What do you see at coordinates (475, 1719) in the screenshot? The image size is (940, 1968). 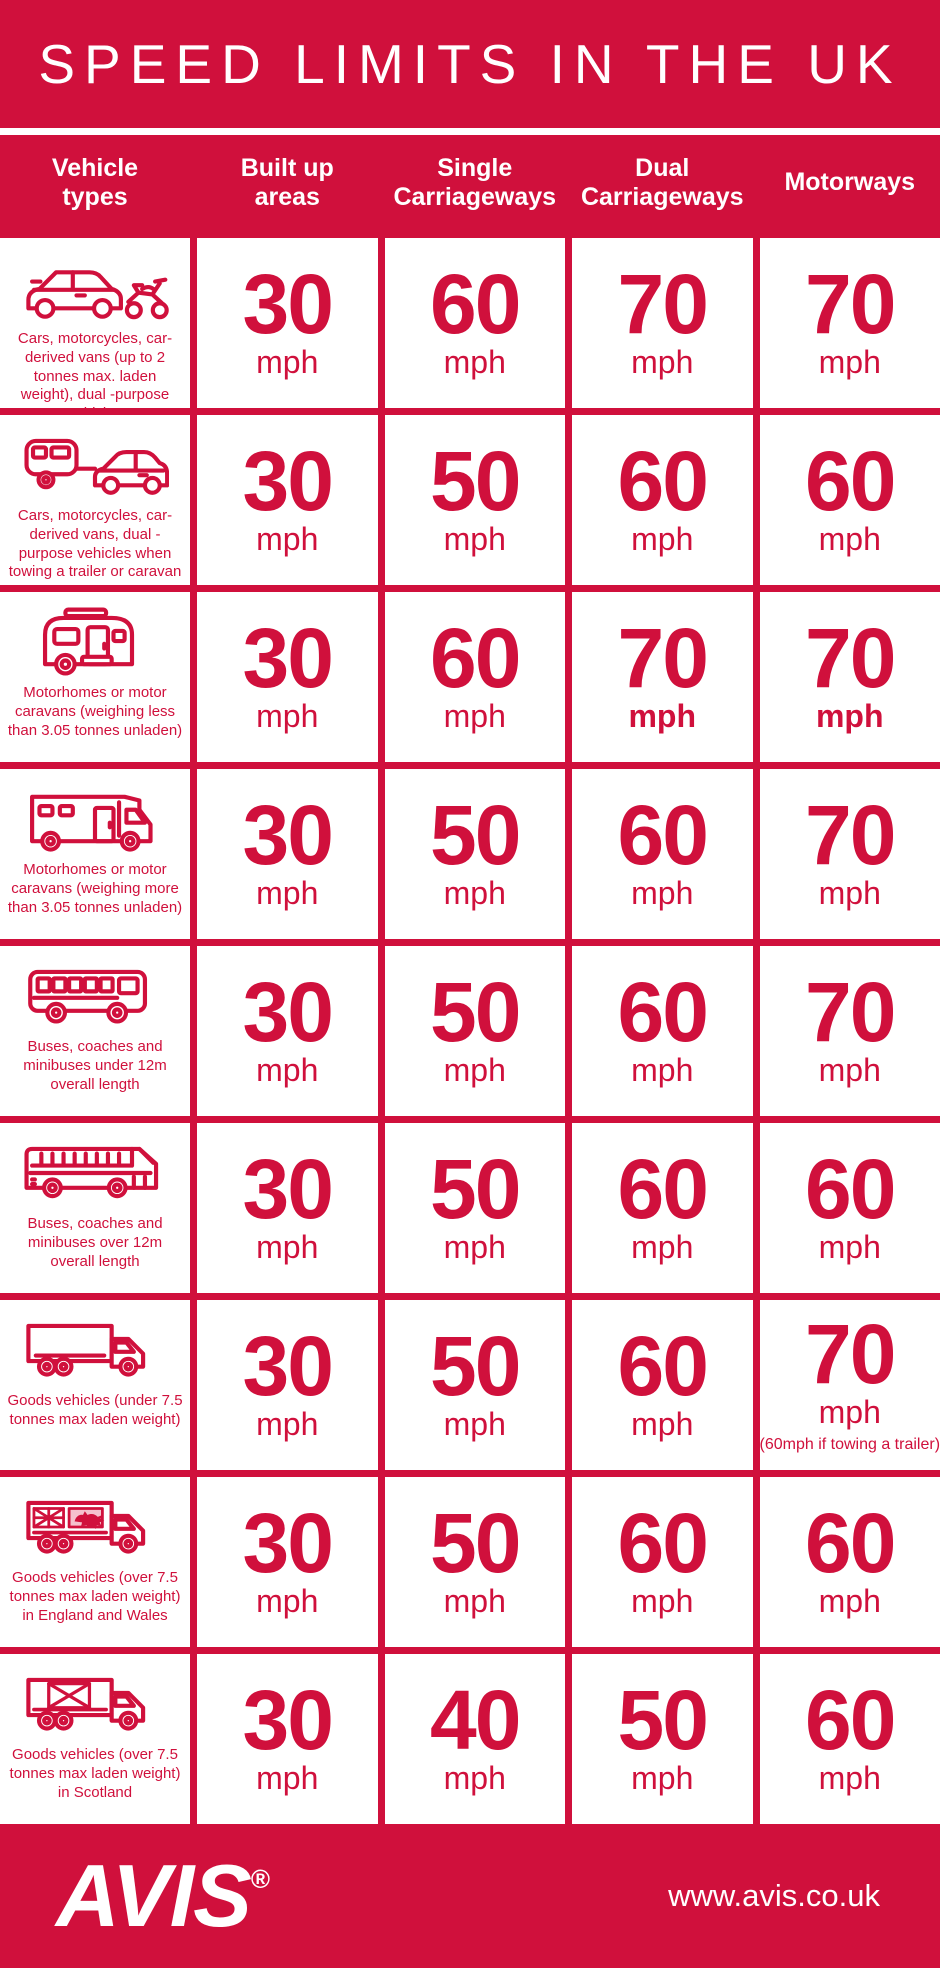 I see `speed-value: 40` at bounding box center [475, 1719].